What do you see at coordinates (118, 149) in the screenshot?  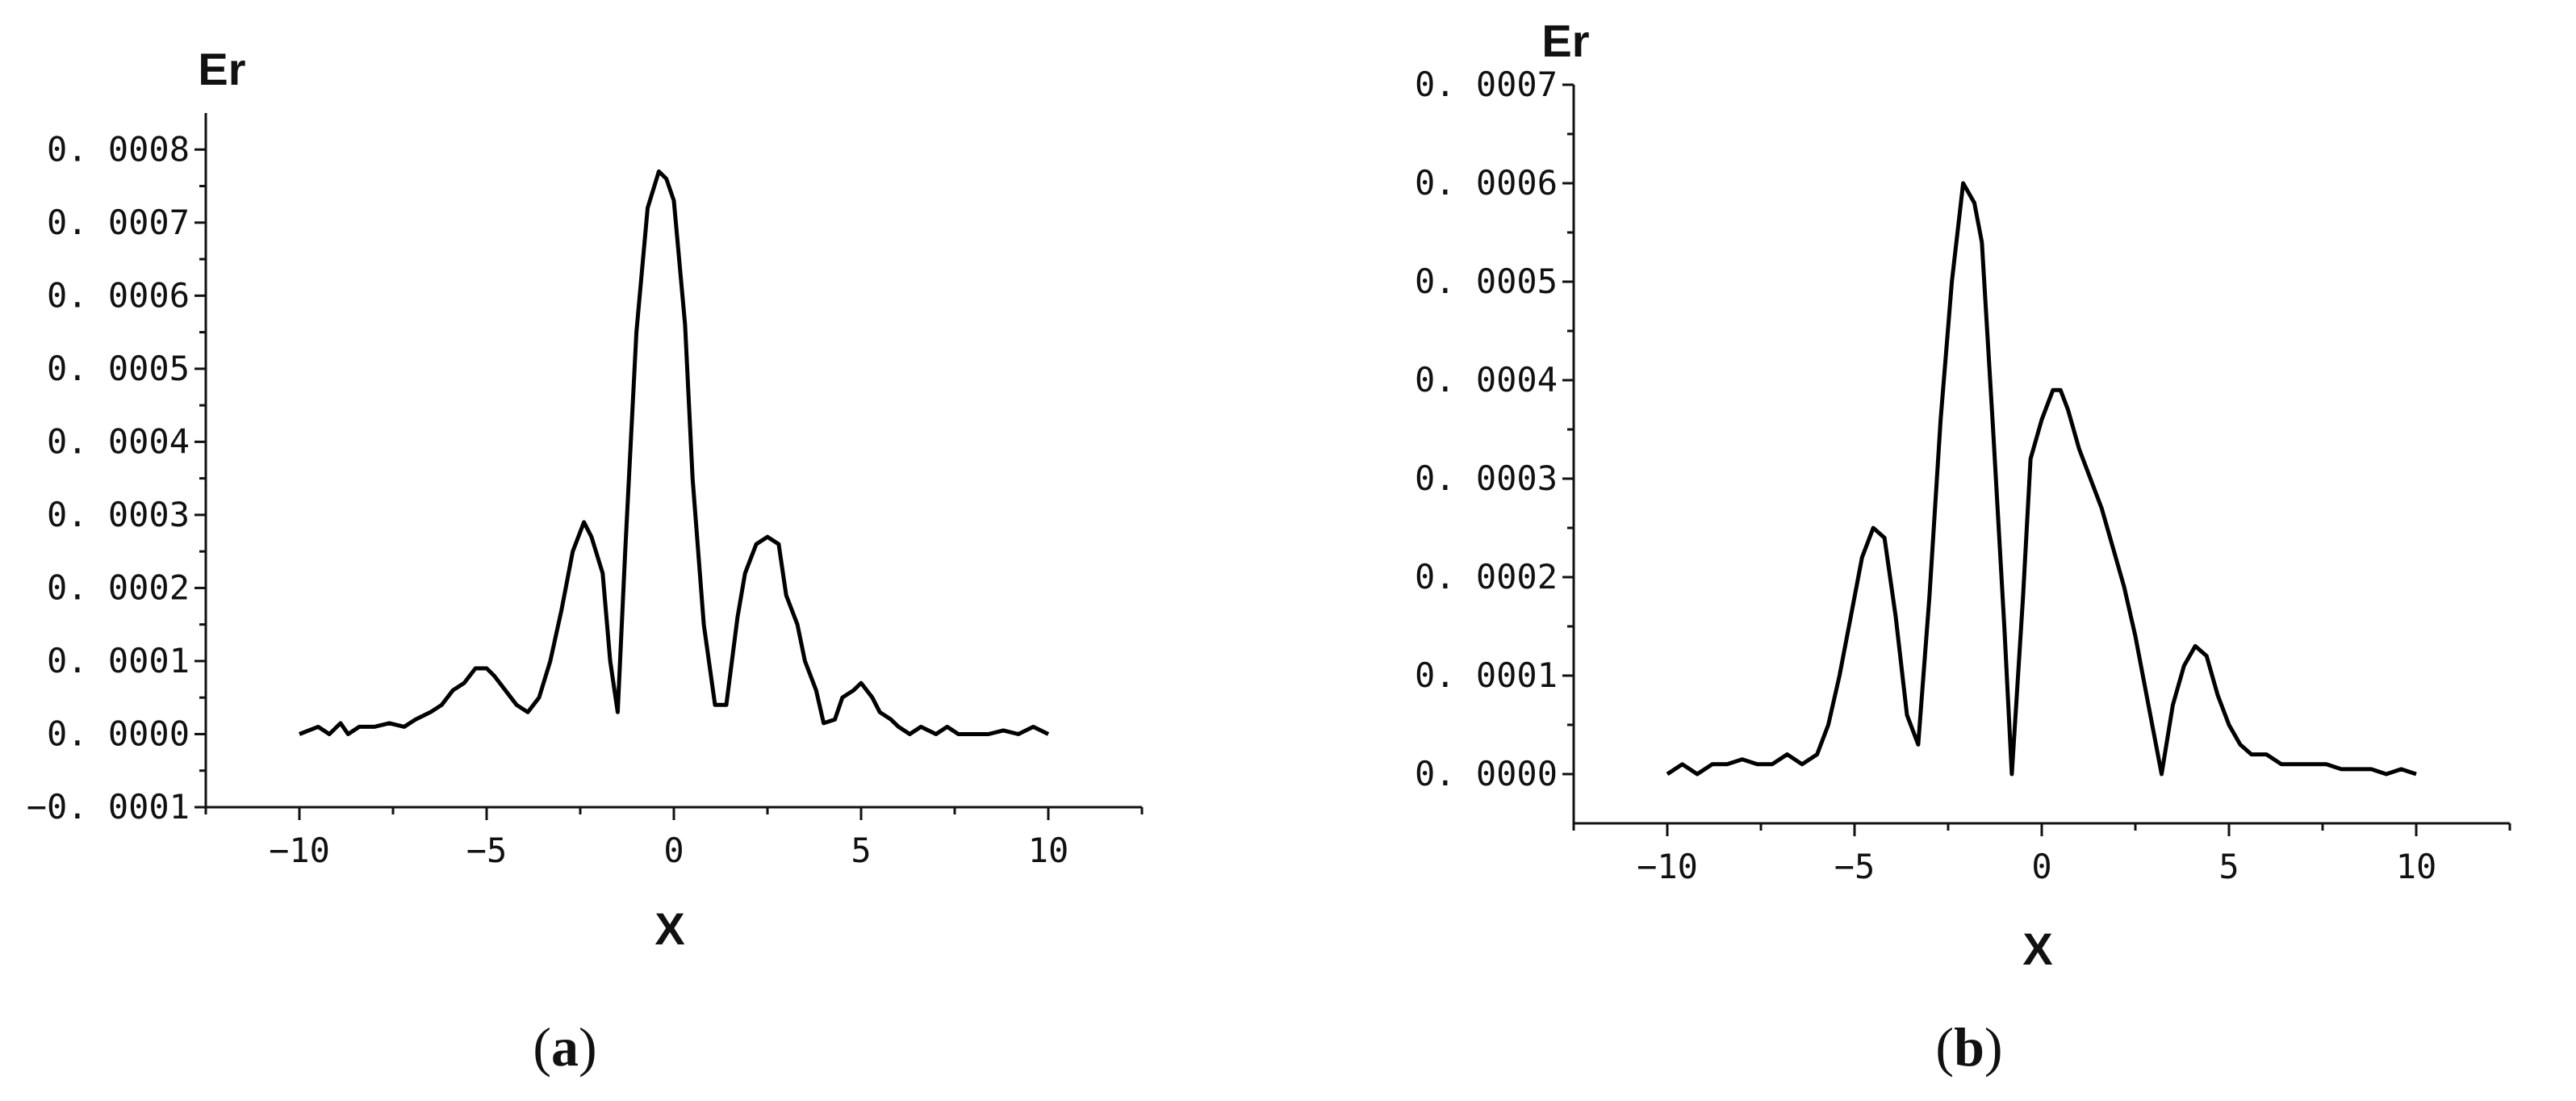 I see `y-tick-label: 0. 0008` at bounding box center [118, 149].